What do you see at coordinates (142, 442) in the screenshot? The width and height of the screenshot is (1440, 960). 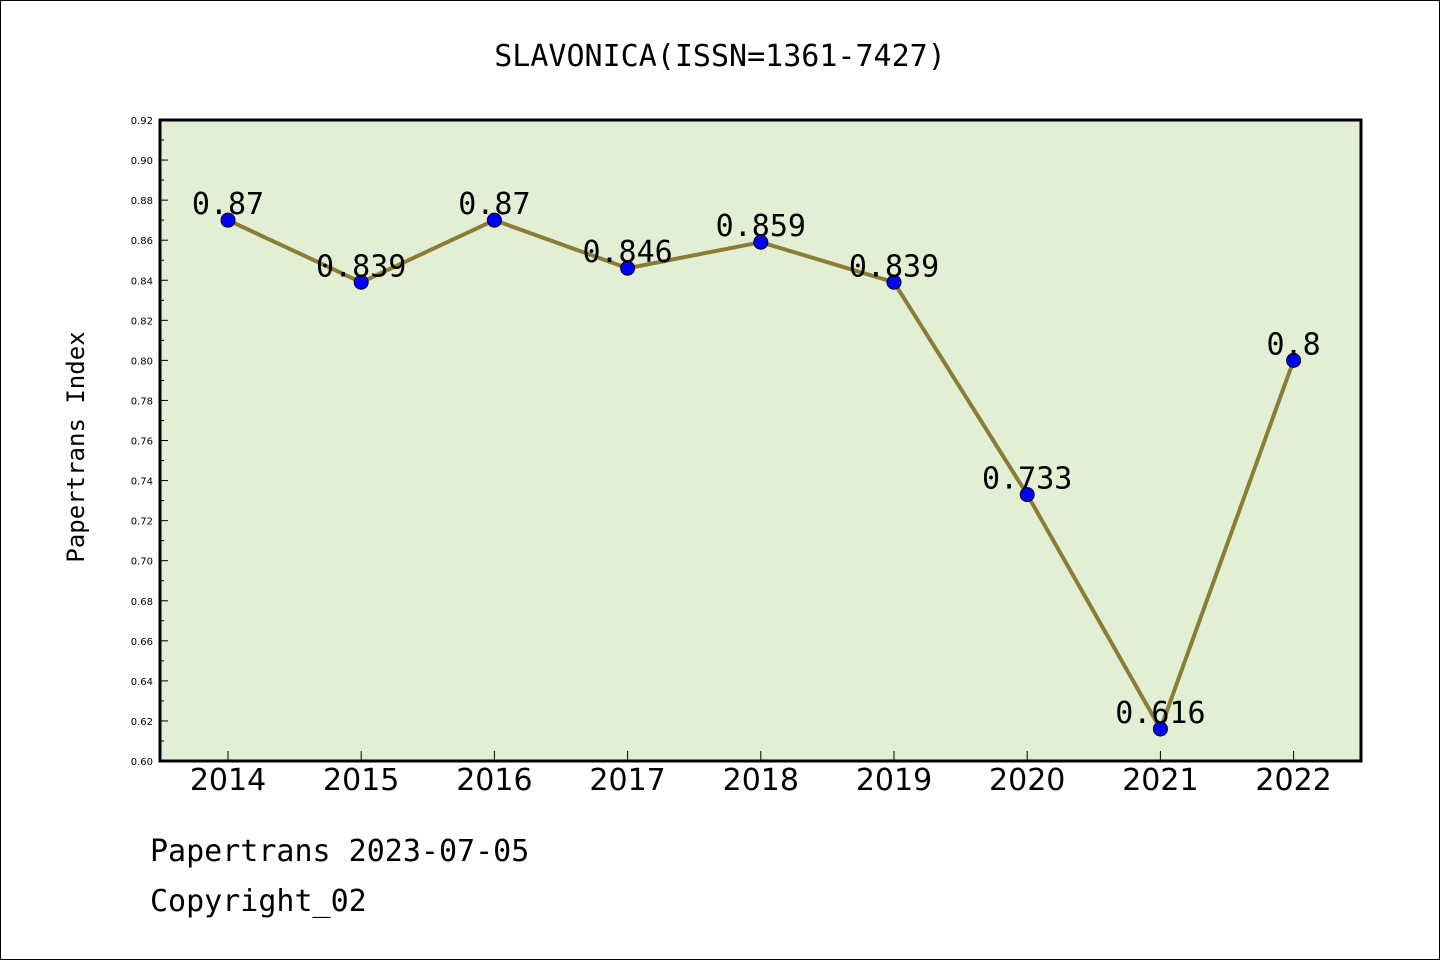 I see `y-tick-label: 0.76` at bounding box center [142, 442].